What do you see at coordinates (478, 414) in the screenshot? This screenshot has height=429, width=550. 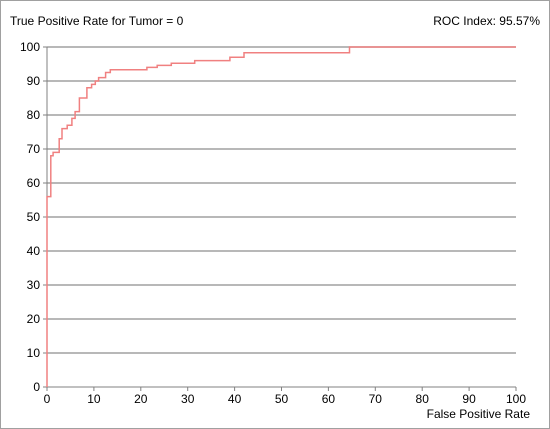 I see `x-axis-title: False Positive Rate` at bounding box center [478, 414].